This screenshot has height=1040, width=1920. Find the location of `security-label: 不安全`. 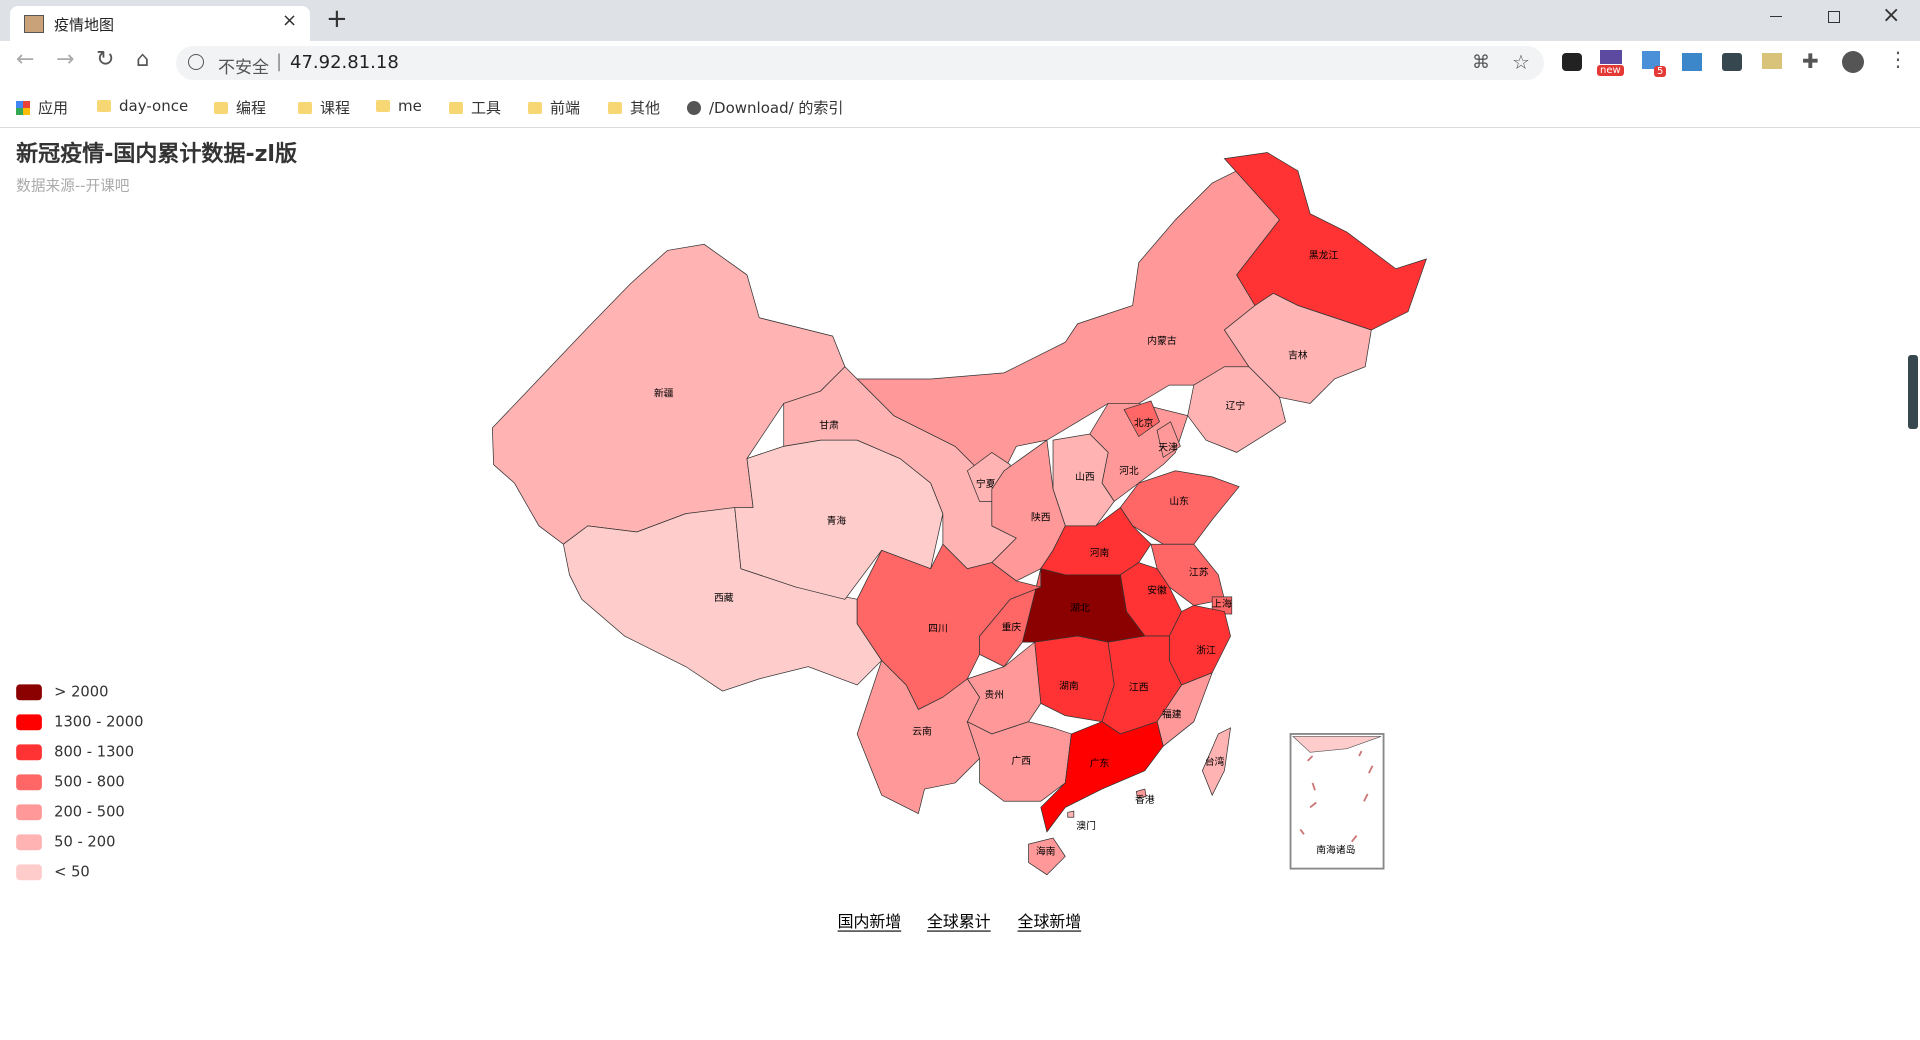

security-label: 不安全 is located at coordinates (243, 68).